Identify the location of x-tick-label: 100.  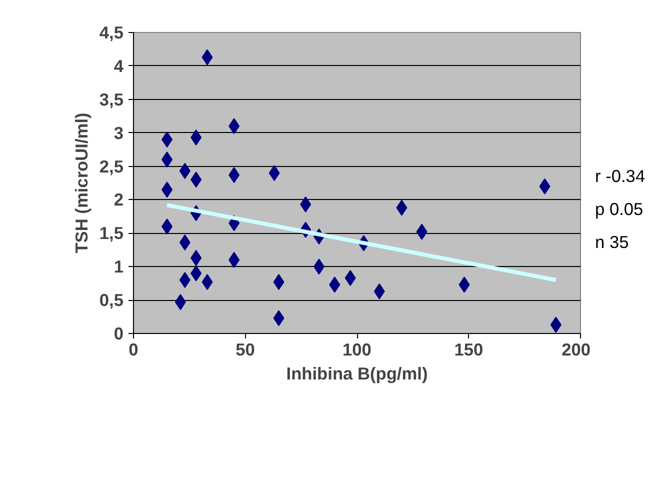
(357, 350).